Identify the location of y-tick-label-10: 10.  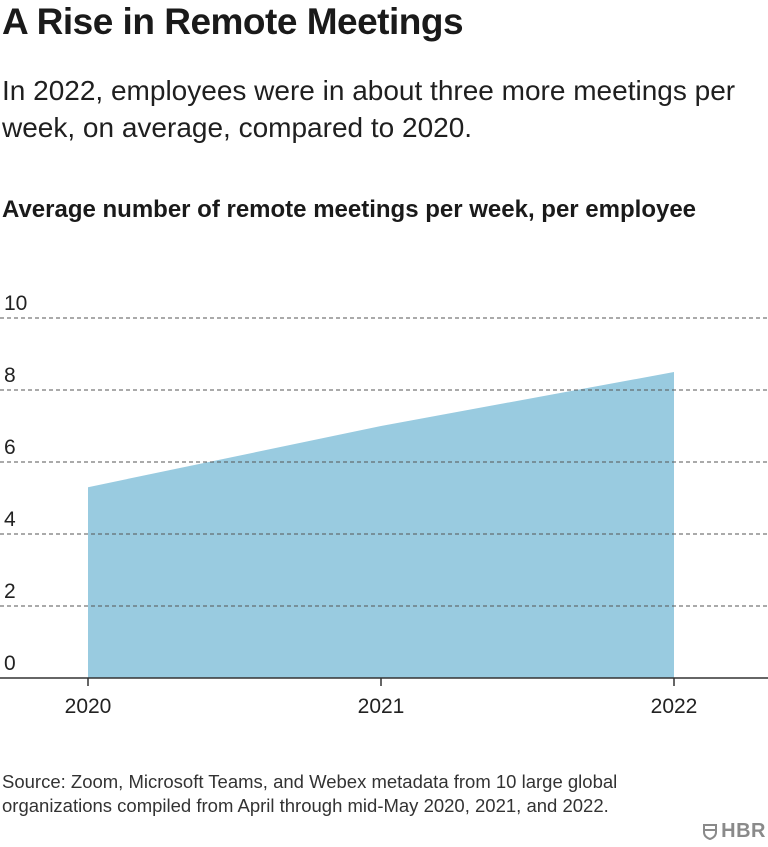
(15, 303).